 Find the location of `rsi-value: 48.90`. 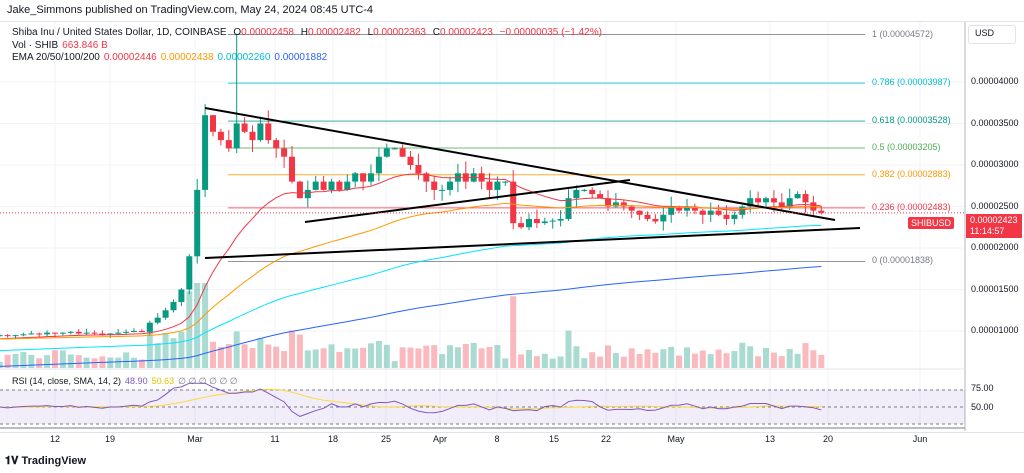

rsi-value: 48.90 is located at coordinates (136, 381).